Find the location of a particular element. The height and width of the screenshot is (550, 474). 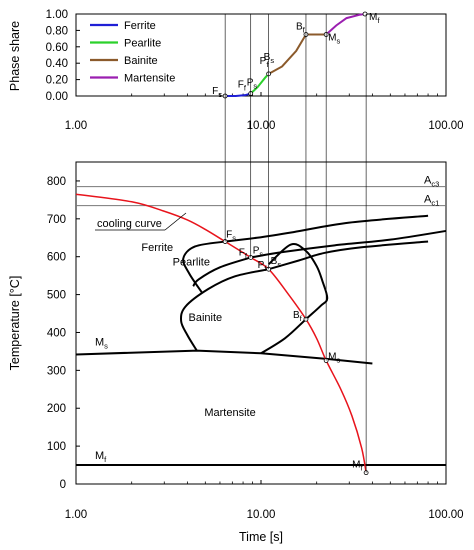

top-x-tick-label: 100.00 is located at coordinates (445, 126).